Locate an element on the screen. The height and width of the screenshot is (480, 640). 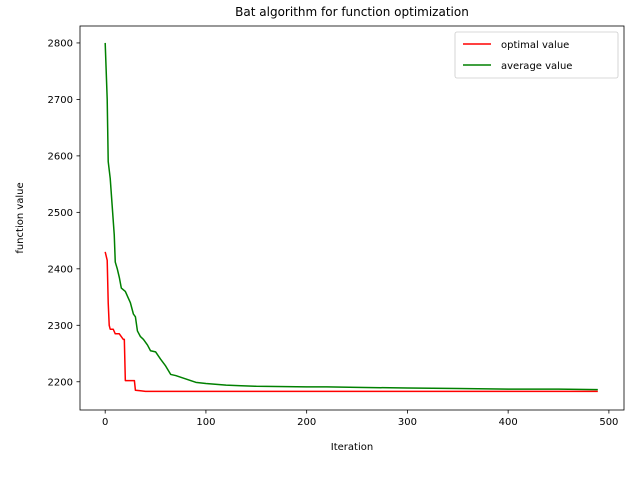
y-tick-label: 2700 is located at coordinates (60, 100).